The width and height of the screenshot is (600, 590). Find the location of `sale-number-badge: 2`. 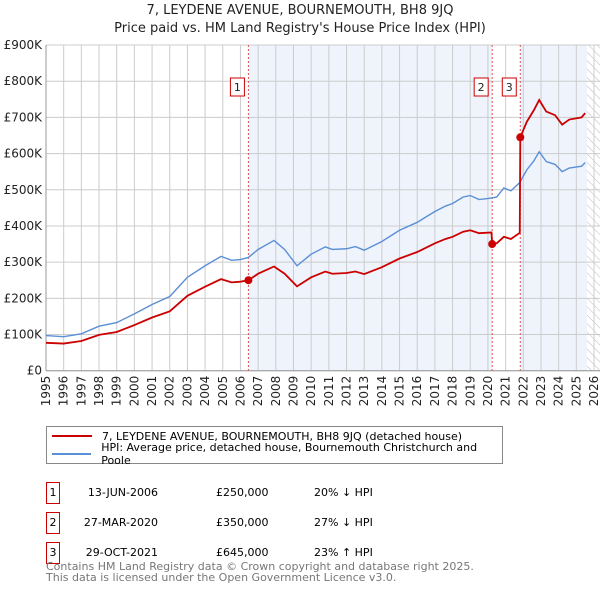

sale-number-badge: 2 is located at coordinates (53, 523).